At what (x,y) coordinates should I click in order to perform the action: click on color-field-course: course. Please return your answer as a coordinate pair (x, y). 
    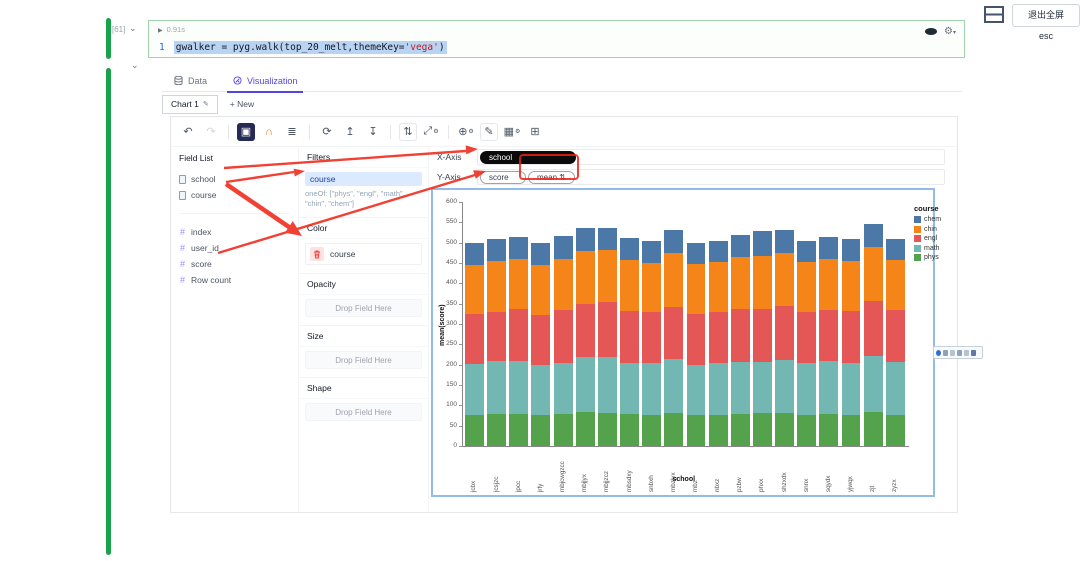
    Looking at the image, I should click on (363, 254).